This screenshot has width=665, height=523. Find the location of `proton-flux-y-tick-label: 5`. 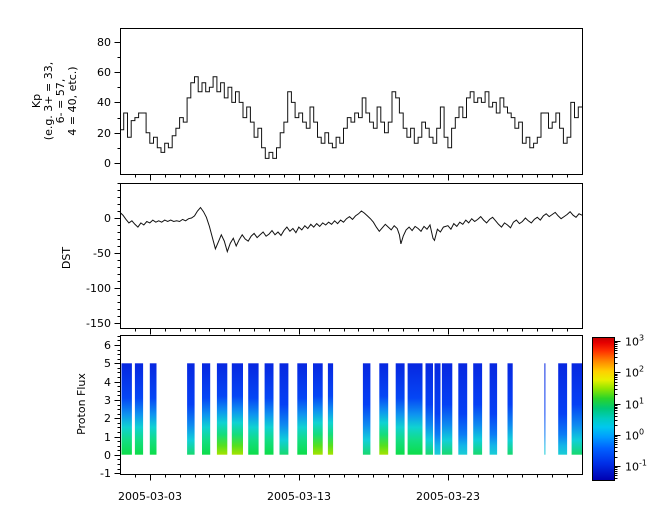

proton-flux-y-tick-label: 5 is located at coordinates (107, 363).